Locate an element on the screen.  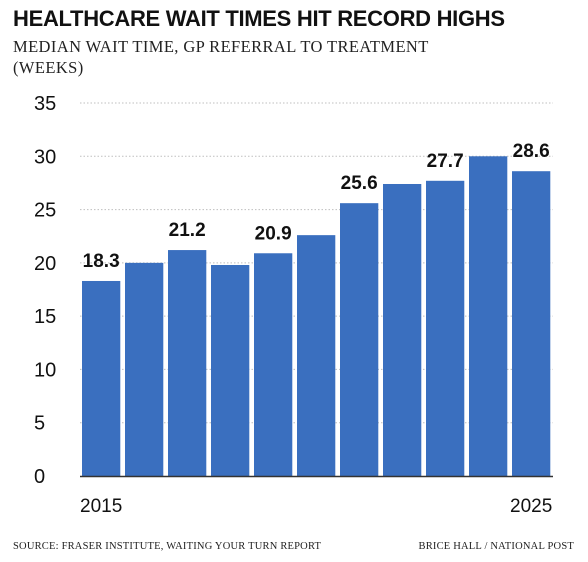
data-label: 18.3 is located at coordinates (101, 261).